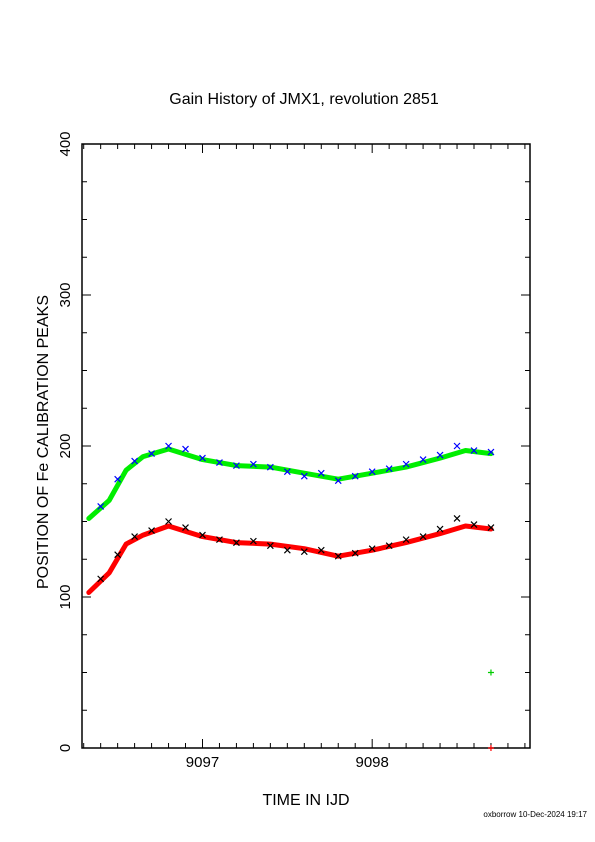  Describe the element at coordinates (65, 294) in the screenshot. I see `y-tick-label: 300` at that location.